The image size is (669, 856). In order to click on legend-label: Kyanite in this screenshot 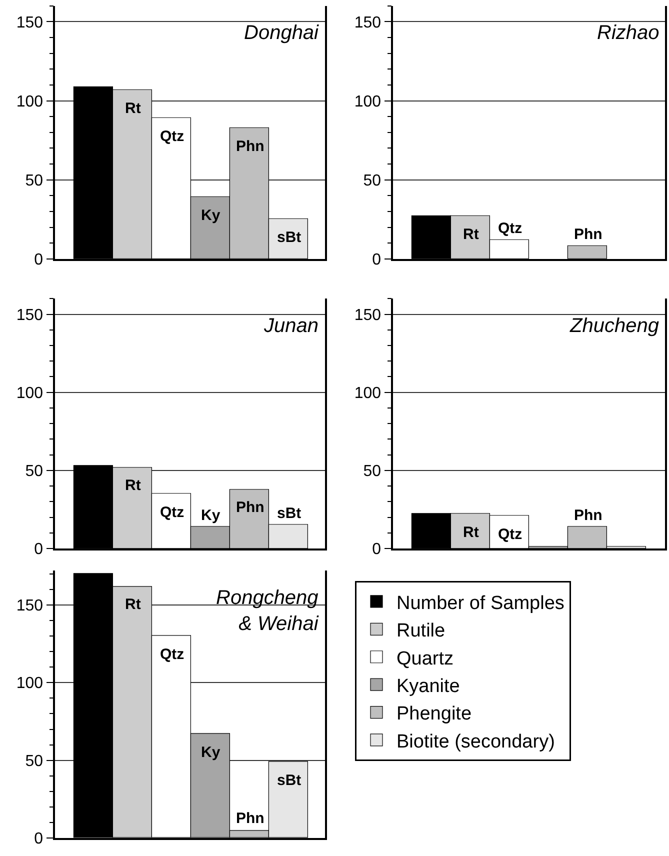, I will do `click(428, 686)`.